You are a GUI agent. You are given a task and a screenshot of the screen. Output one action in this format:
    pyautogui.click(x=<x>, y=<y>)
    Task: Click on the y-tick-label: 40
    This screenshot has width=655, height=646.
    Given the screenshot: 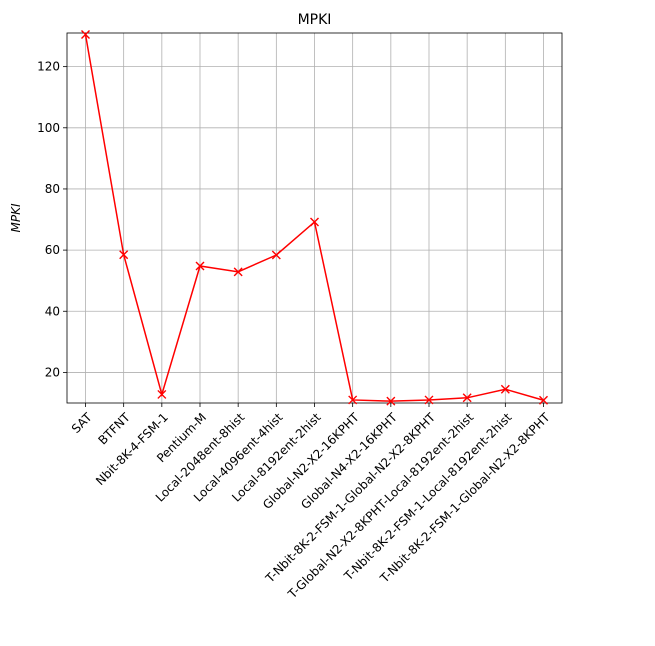 What is the action you would take?
    pyautogui.click(x=52, y=311)
    